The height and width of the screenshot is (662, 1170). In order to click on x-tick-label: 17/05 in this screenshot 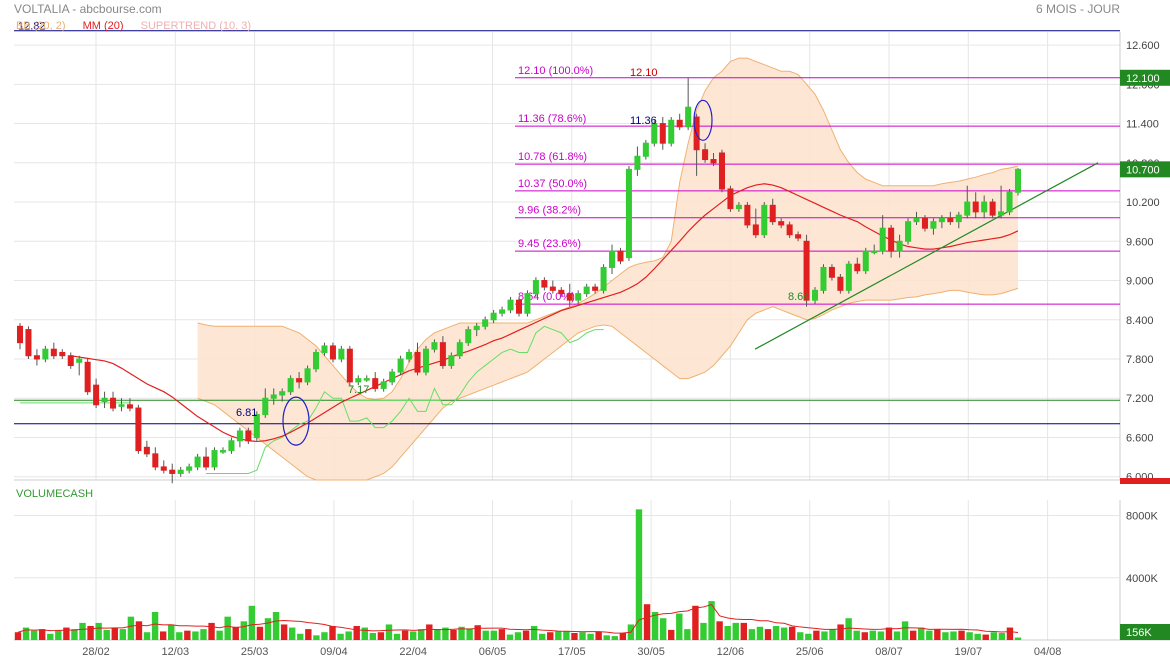, I will do `click(572, 652)`.